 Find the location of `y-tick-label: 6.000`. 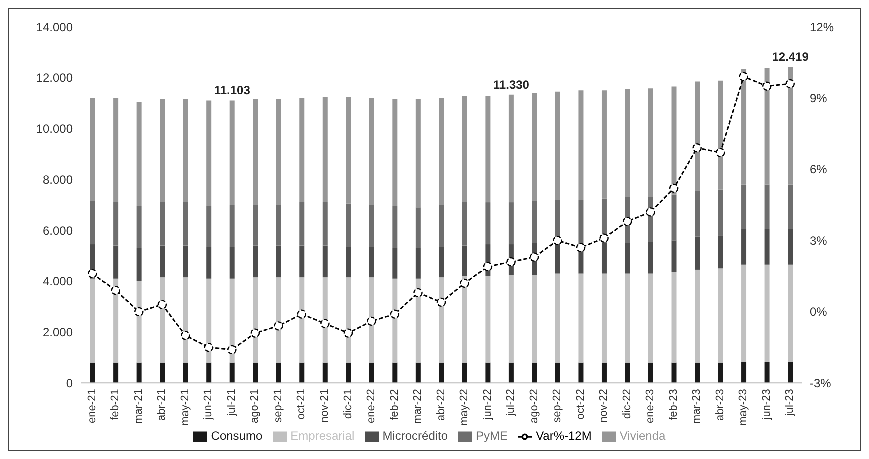

y-tick-label: 6.000 is located at coordinates (58, 231).